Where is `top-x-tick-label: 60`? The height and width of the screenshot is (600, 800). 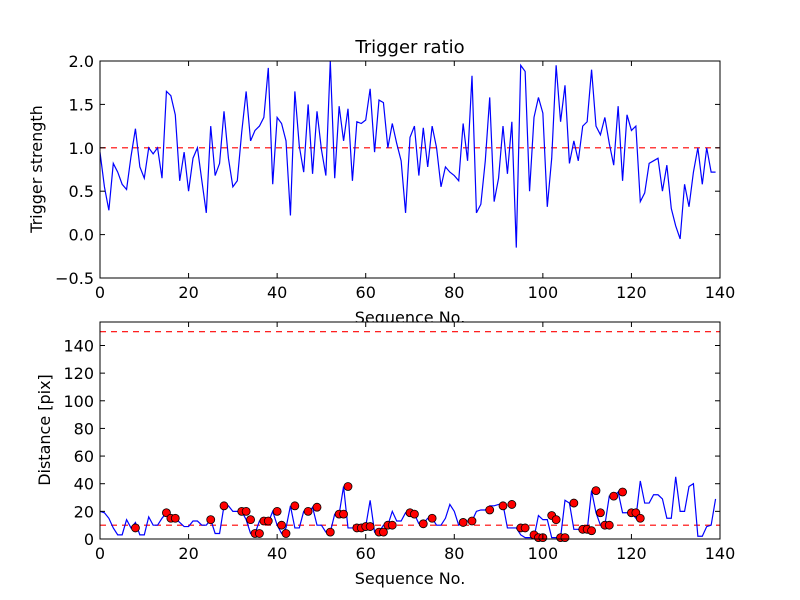
top-x-tick-label: 60 is located at coordinates (366, 292).